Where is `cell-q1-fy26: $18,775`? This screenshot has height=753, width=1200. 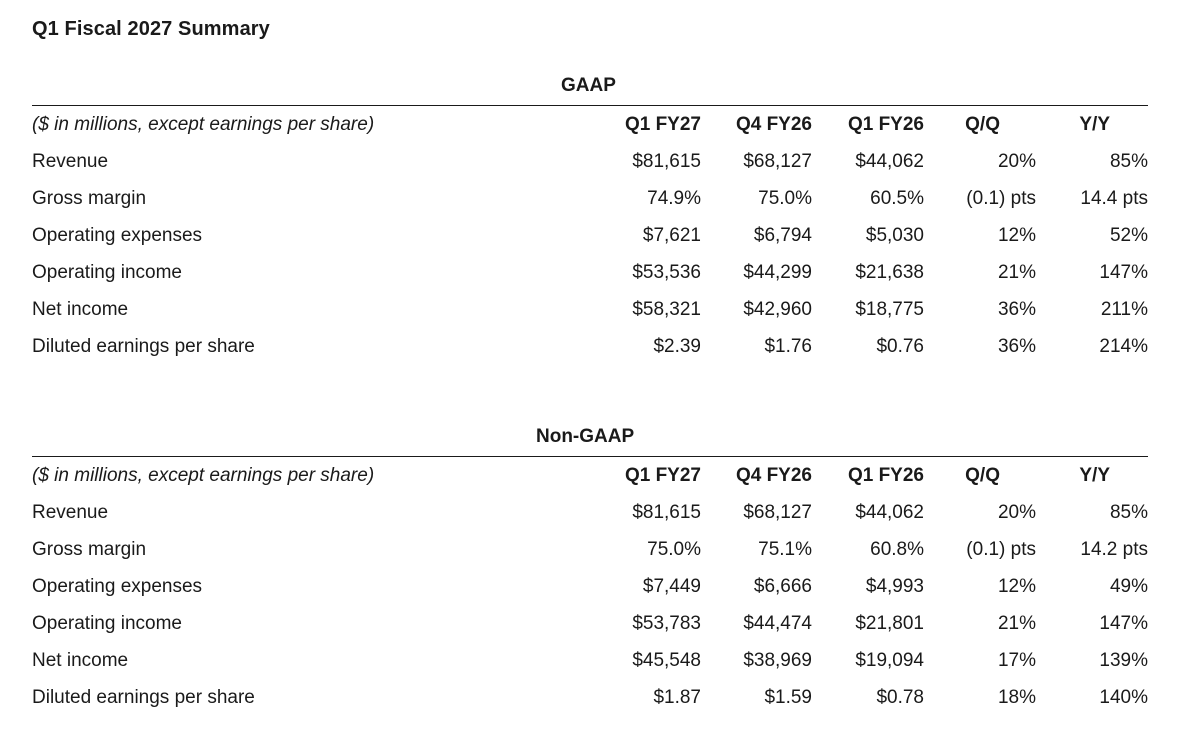 cell-q1-fy26: $18,775 is located at coordinates (889, 309).